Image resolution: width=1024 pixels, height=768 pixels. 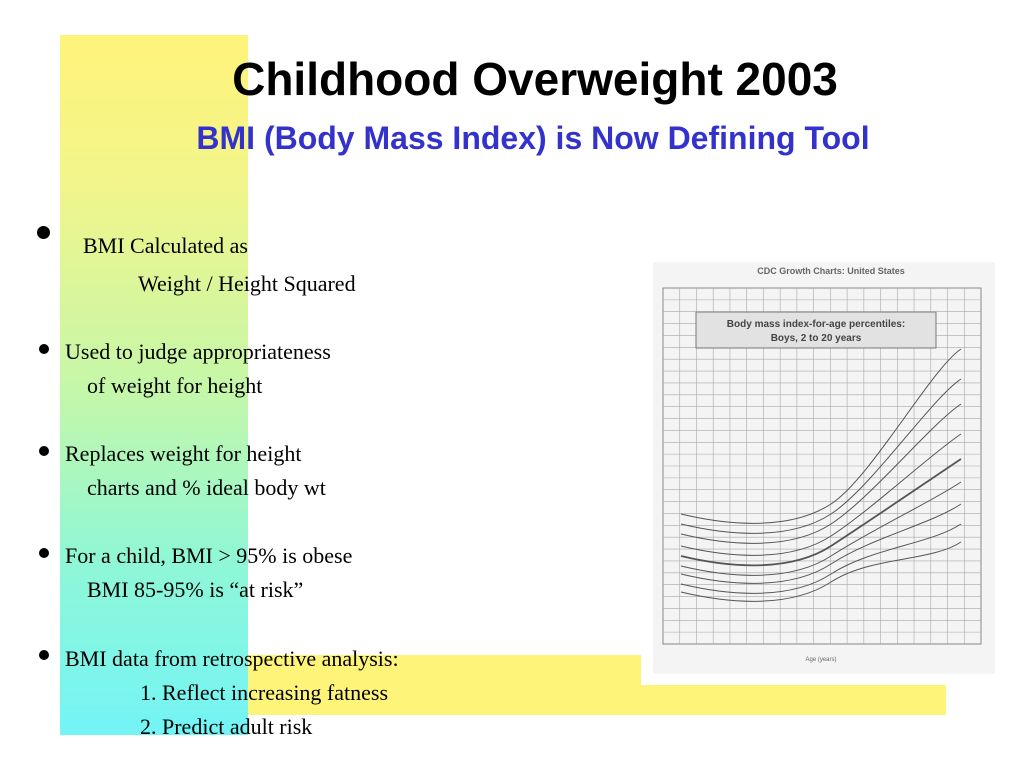 What do you see at coordinates (535, 79) in the screenshot?
I see `slide-title: Childhood Overweight 2003` at bounding box center [535, 79].